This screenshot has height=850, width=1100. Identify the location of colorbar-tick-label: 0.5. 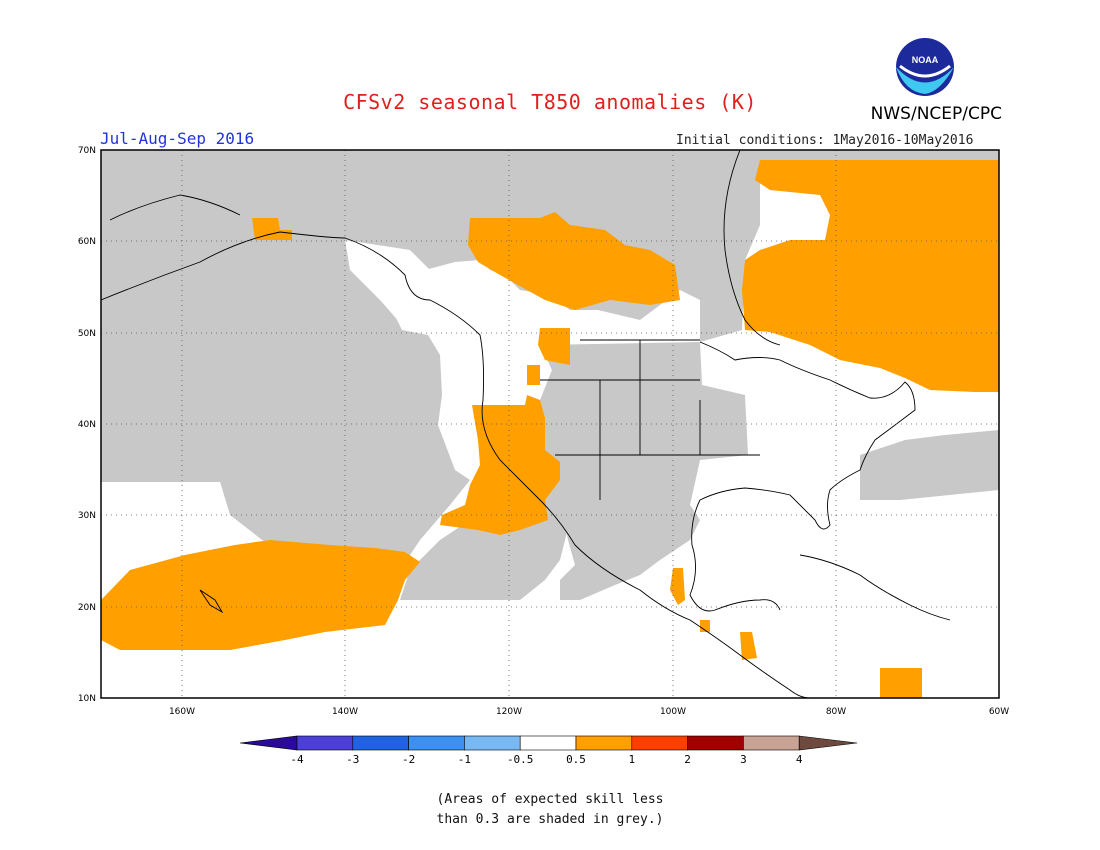
(576, 759).